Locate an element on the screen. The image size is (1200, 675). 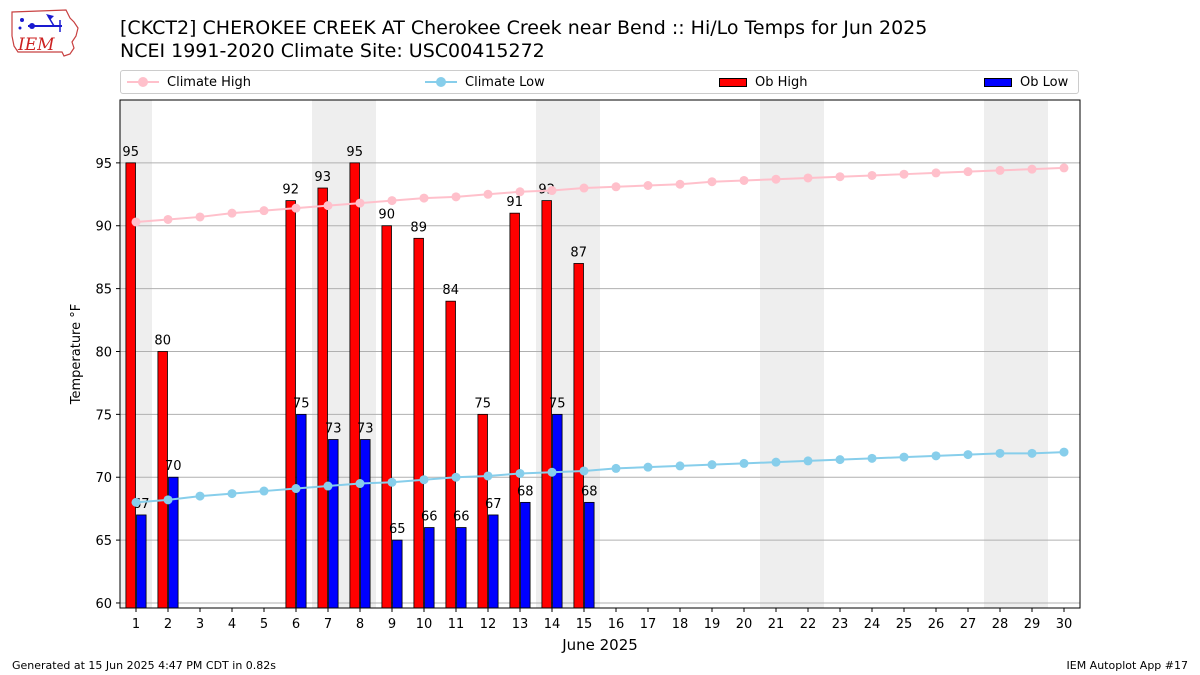
x-tick-label: 3 is located at coordinates (200, 624).